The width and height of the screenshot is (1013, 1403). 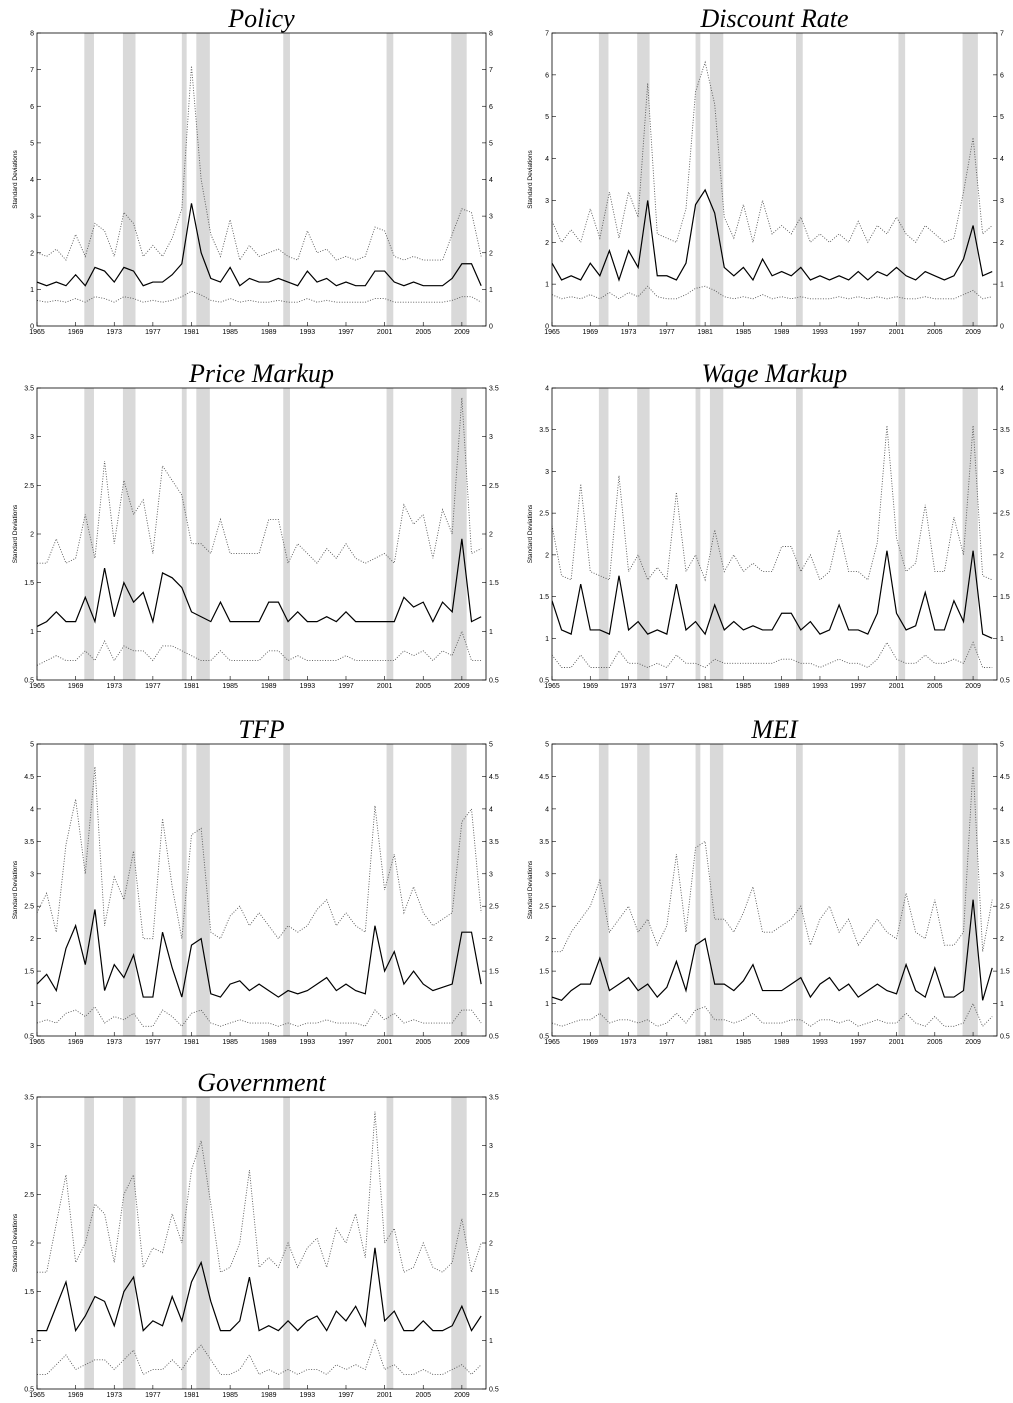 What do you see at coordinates (1005, 777) in the screenshot?
I see `y2-tick-label: 4.5` at bounding box center [1005, 777].